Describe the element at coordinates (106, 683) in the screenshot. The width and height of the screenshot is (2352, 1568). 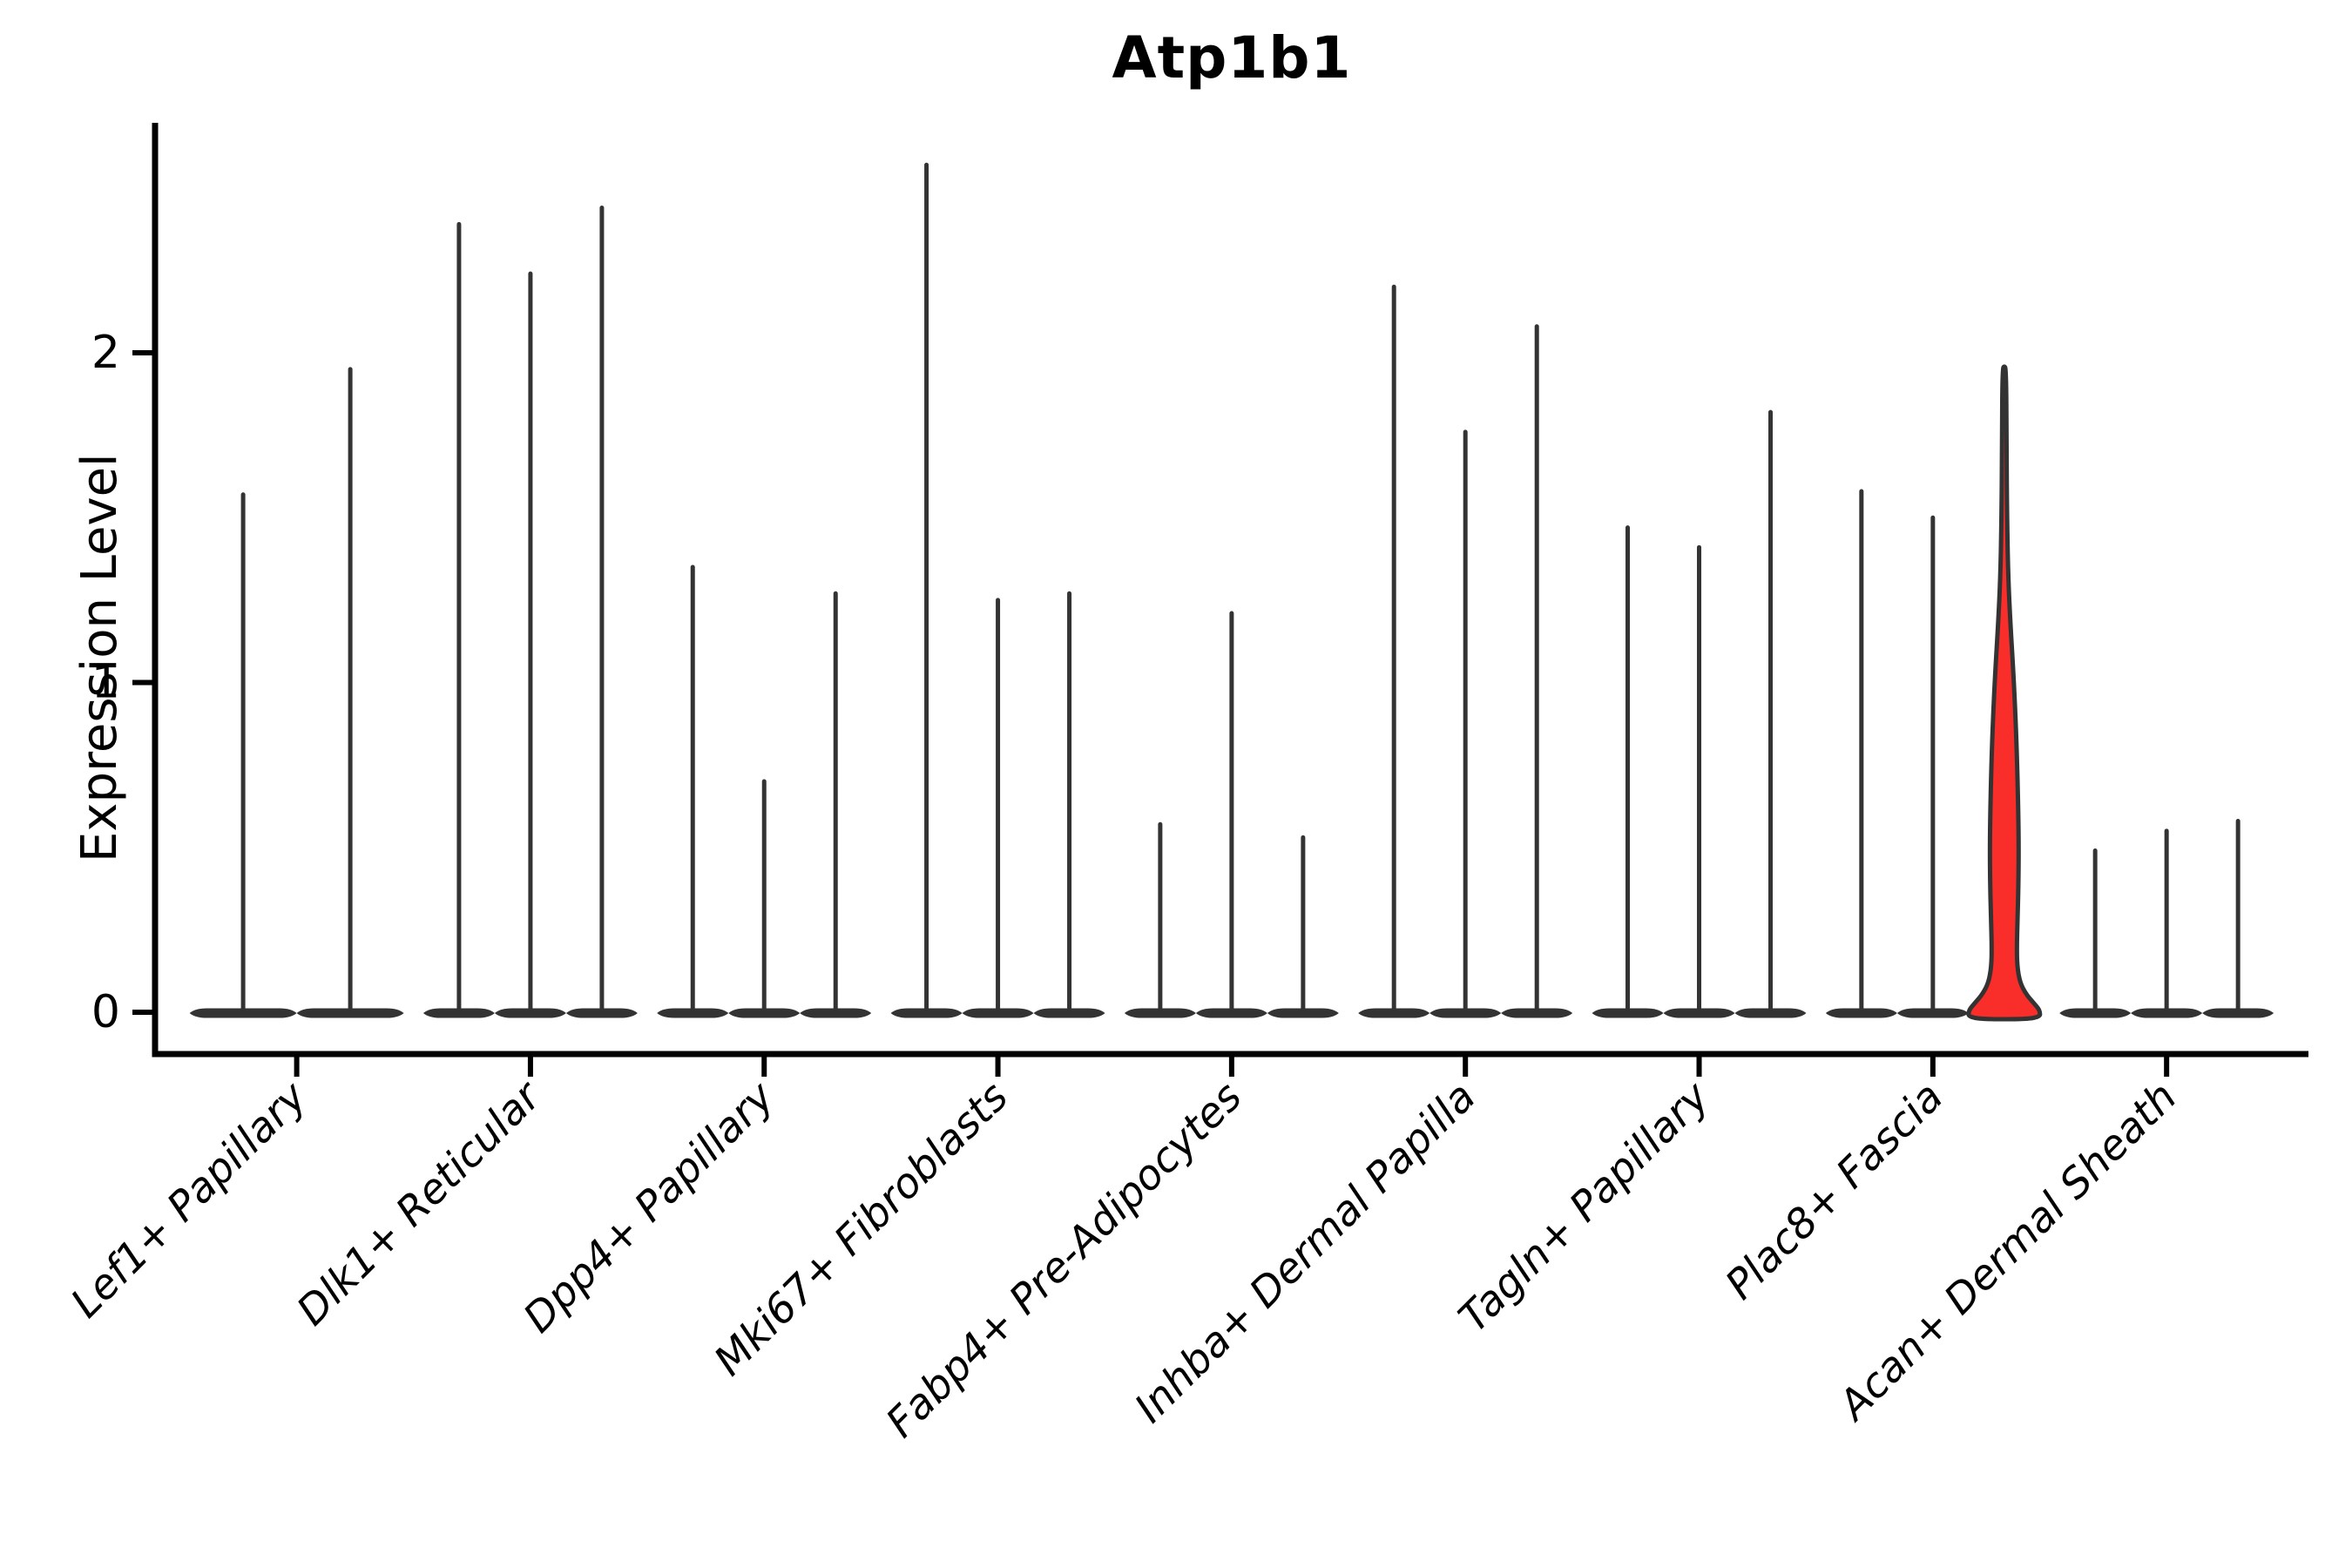
I see `y-tick-label: 1` at that location.